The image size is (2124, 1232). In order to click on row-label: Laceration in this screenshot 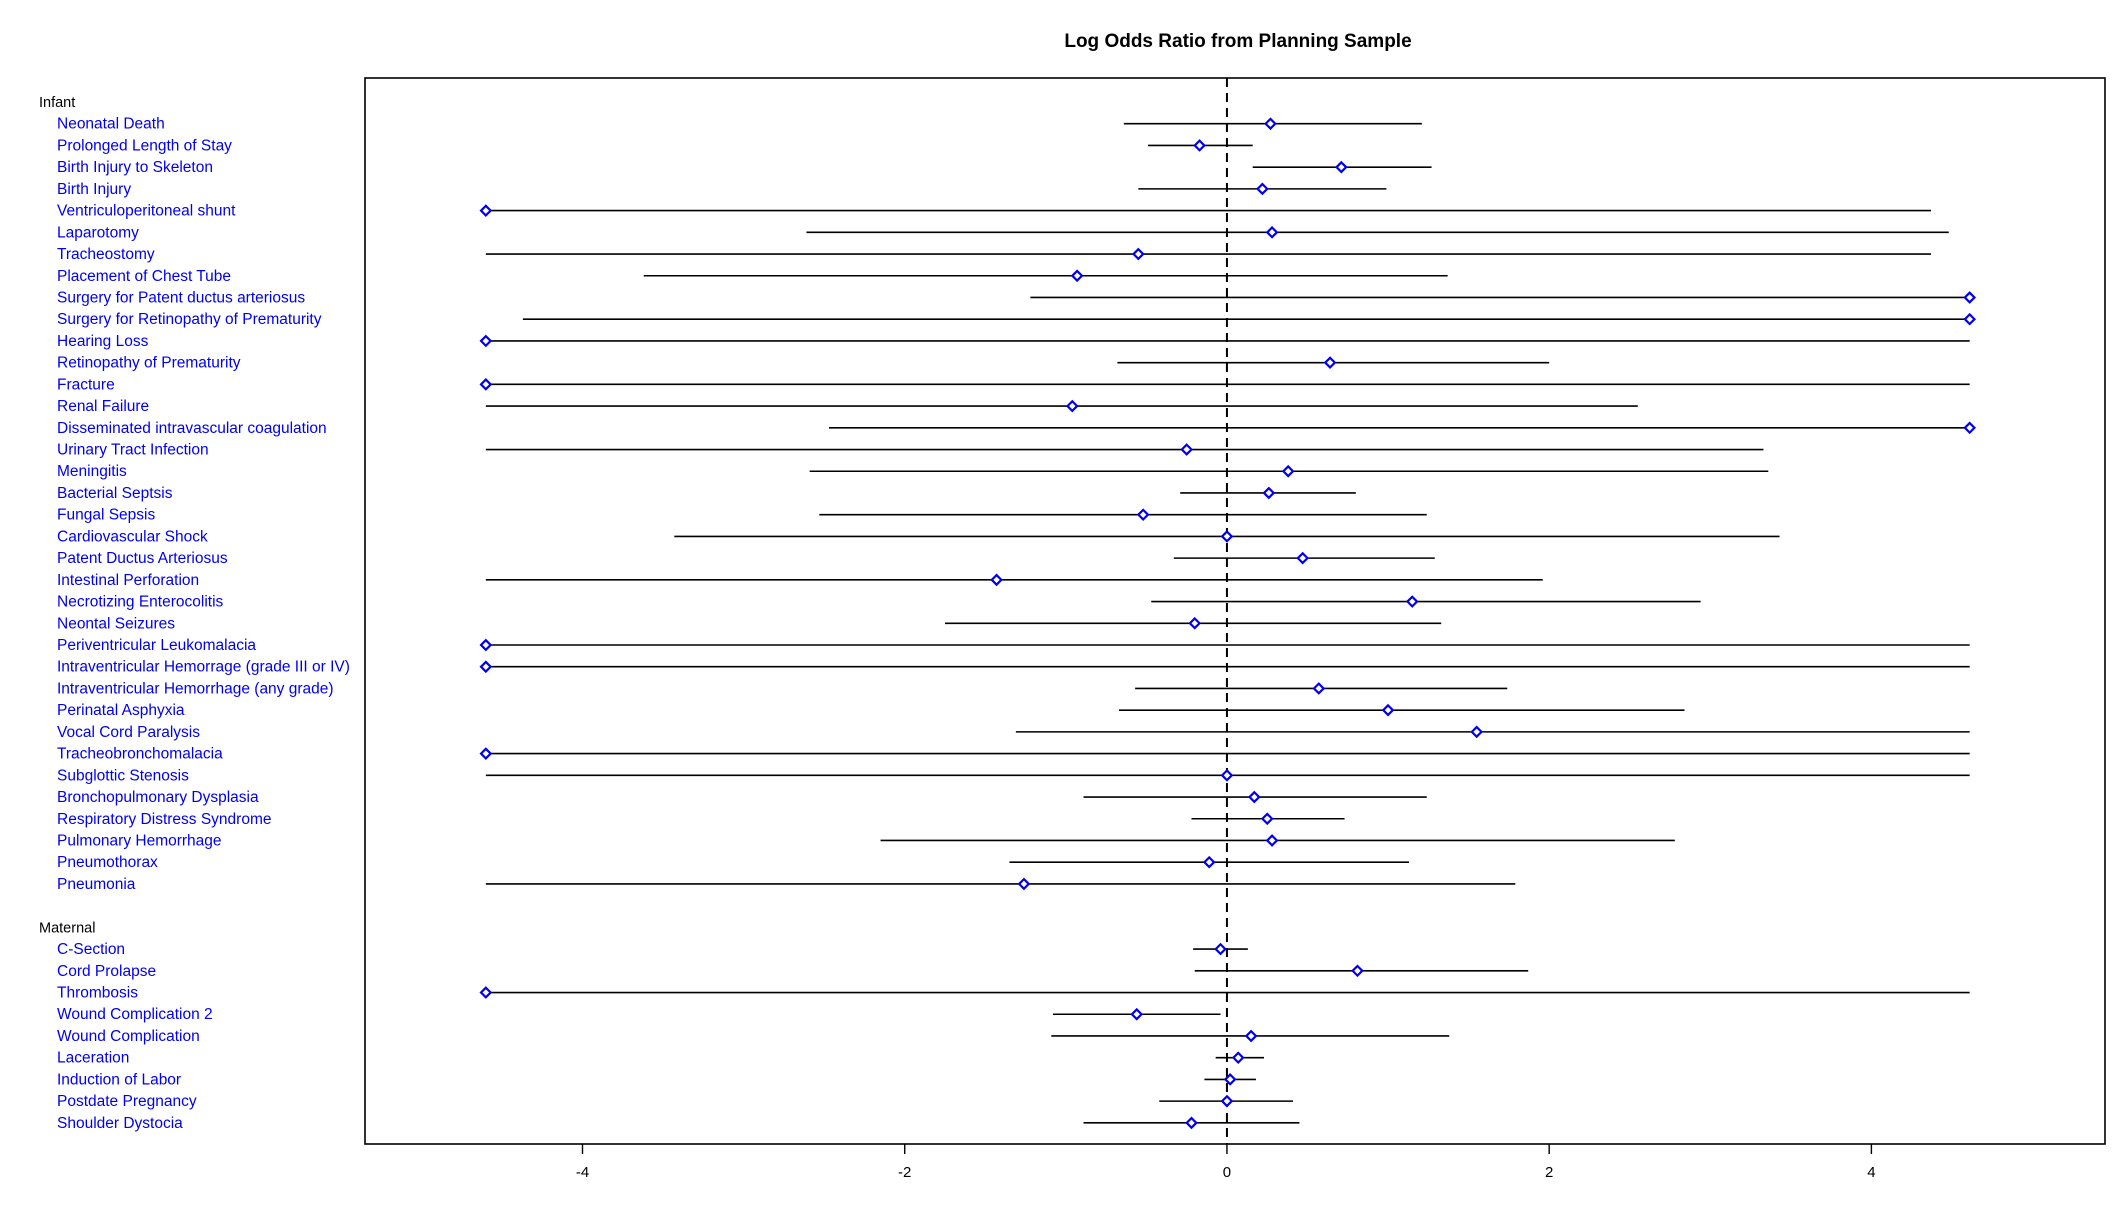, I will do `click(93, 1058)`.